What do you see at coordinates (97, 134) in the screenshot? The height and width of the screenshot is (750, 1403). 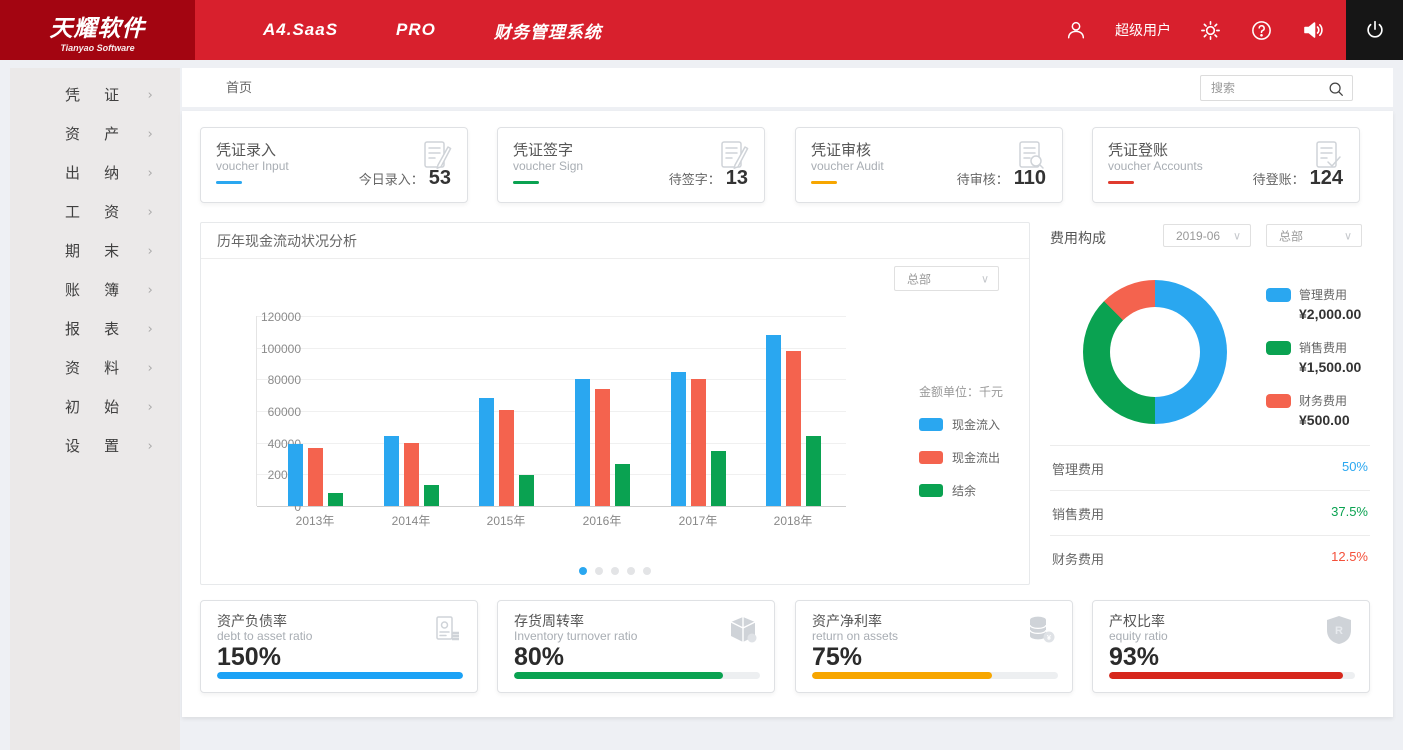 I see `sidebar-item-label: 资 产` at bounding box center [97, 134].